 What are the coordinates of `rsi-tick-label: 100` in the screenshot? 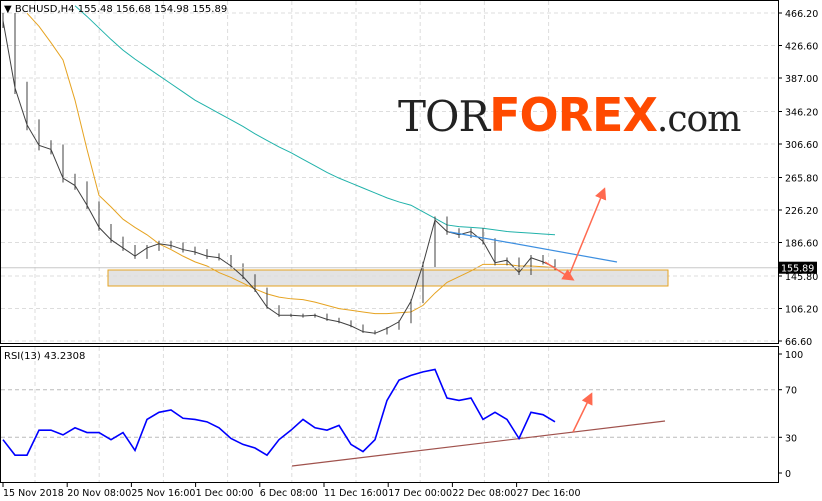 It's located at (794, 355).